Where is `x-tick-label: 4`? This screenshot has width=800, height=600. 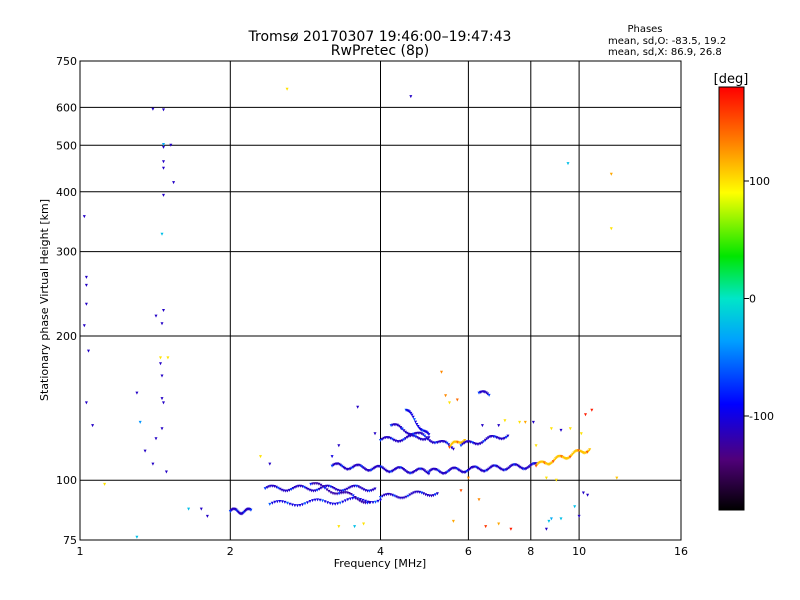
x-tick-label: 4 is located at coordinates (380, 551).